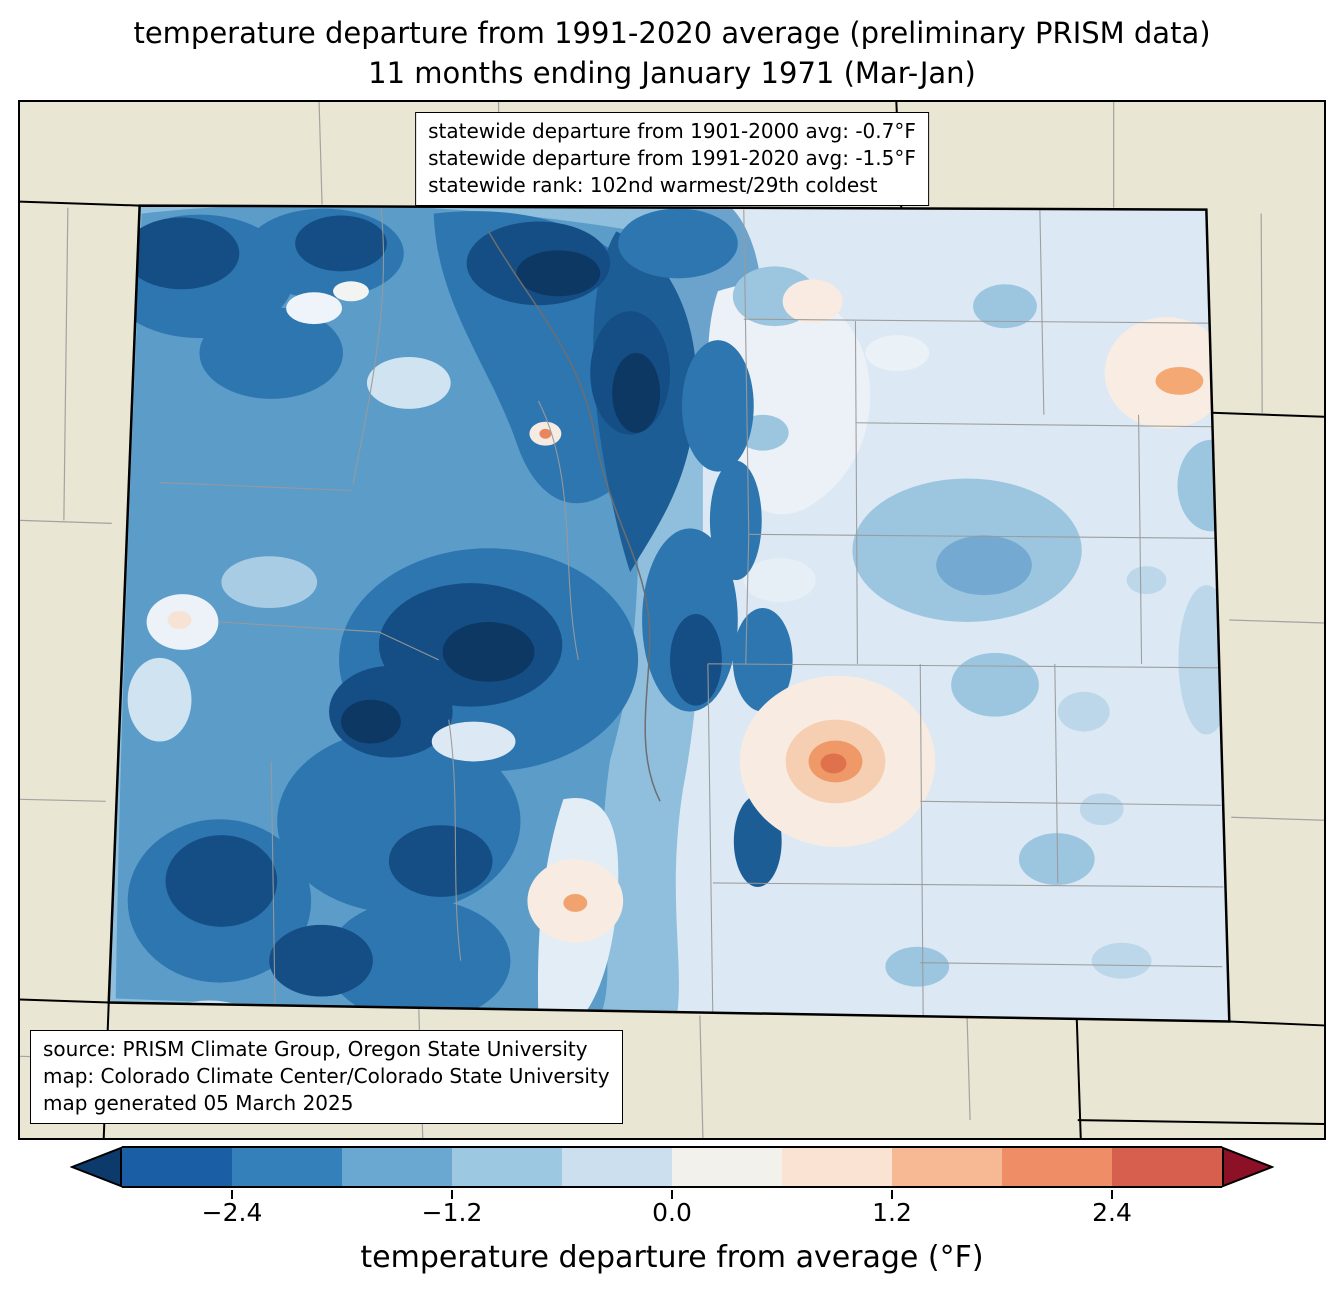  I want to click on colorbar-axis-label: temperature departure from average (°F), so click(672, 1257).